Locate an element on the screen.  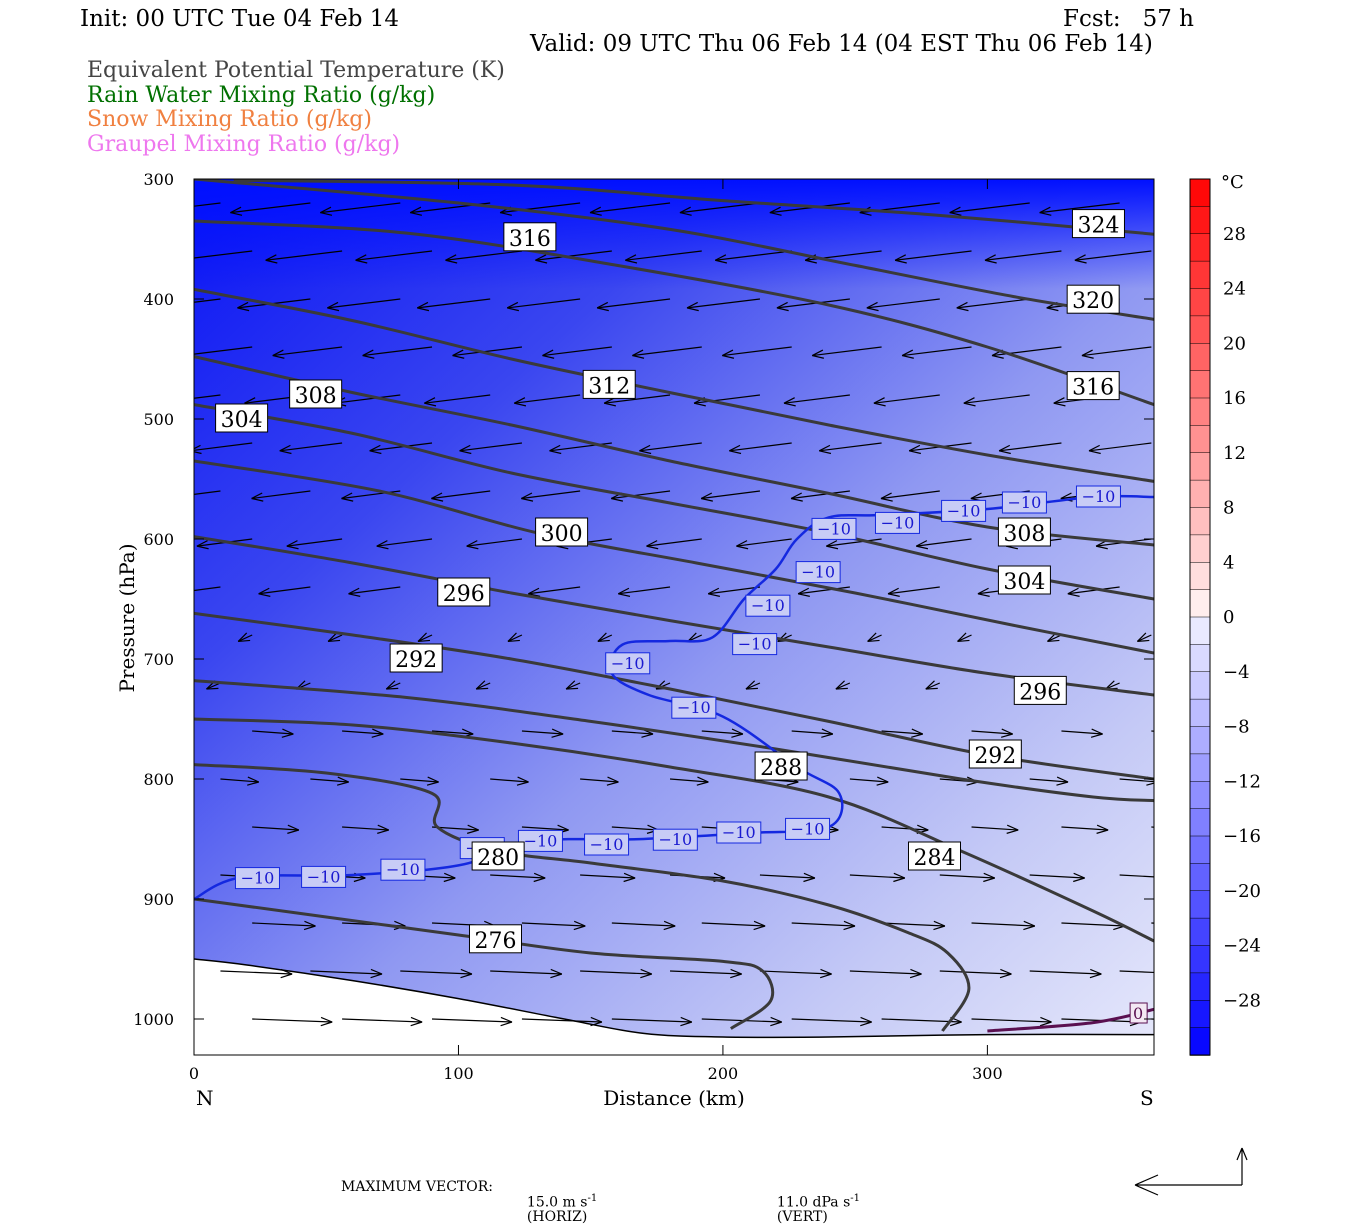
legend-snow: Snow Mixing Ratio (g/kg) is located at coordinates (229, 119).